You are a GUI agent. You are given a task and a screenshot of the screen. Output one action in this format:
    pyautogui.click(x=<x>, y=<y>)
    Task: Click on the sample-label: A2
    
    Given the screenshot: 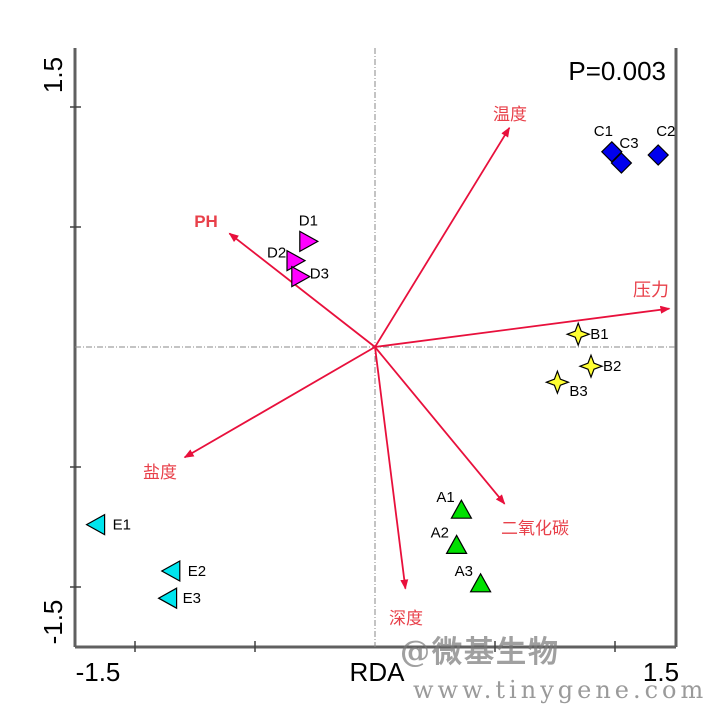 What is the action you would take?
    pyautogui.click(x=440, y=532)
    